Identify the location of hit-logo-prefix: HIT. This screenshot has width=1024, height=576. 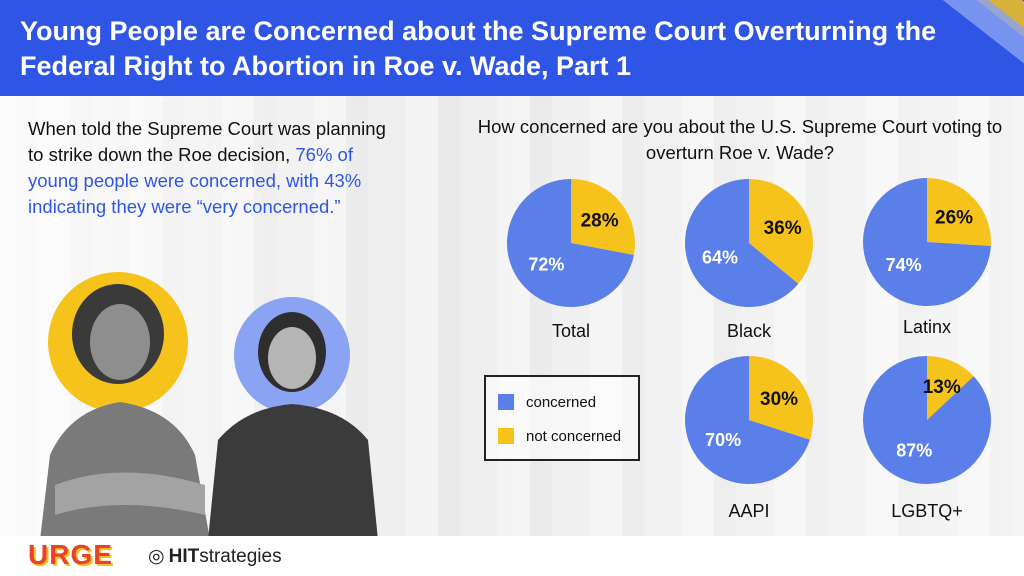
(184, 556).